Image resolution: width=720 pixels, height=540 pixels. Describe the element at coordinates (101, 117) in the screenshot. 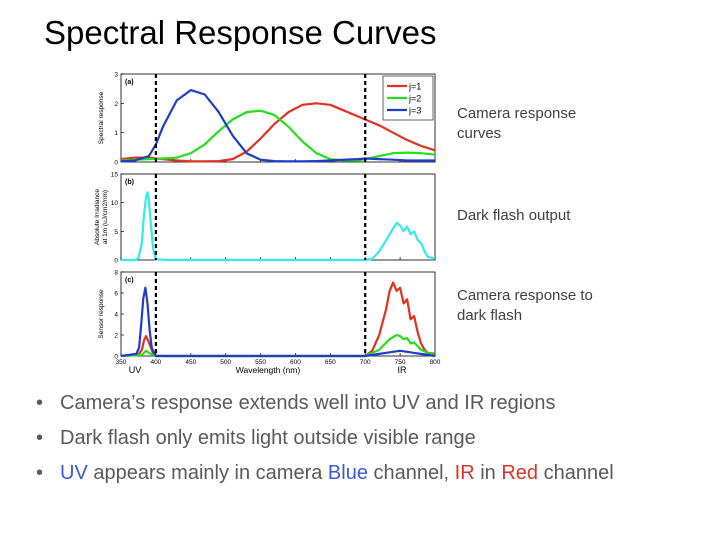

I see `y-axis-label: Spectral response` at that location.